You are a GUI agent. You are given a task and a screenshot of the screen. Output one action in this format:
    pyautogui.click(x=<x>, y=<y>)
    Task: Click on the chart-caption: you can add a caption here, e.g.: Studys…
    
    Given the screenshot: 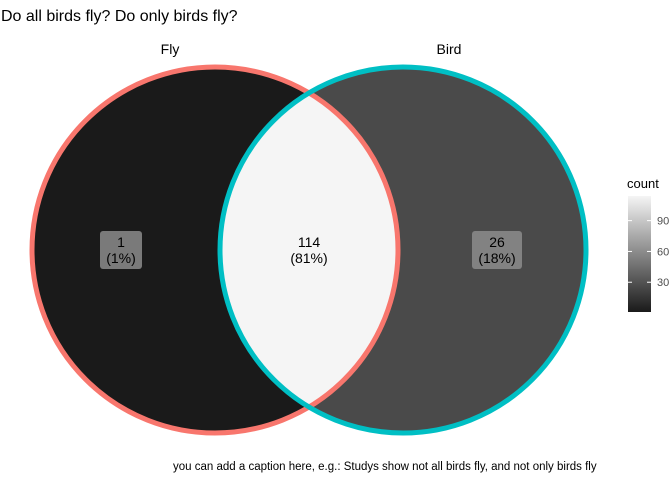 What is the action you would take?
    pyautogui.click(x=385, y=467)
    